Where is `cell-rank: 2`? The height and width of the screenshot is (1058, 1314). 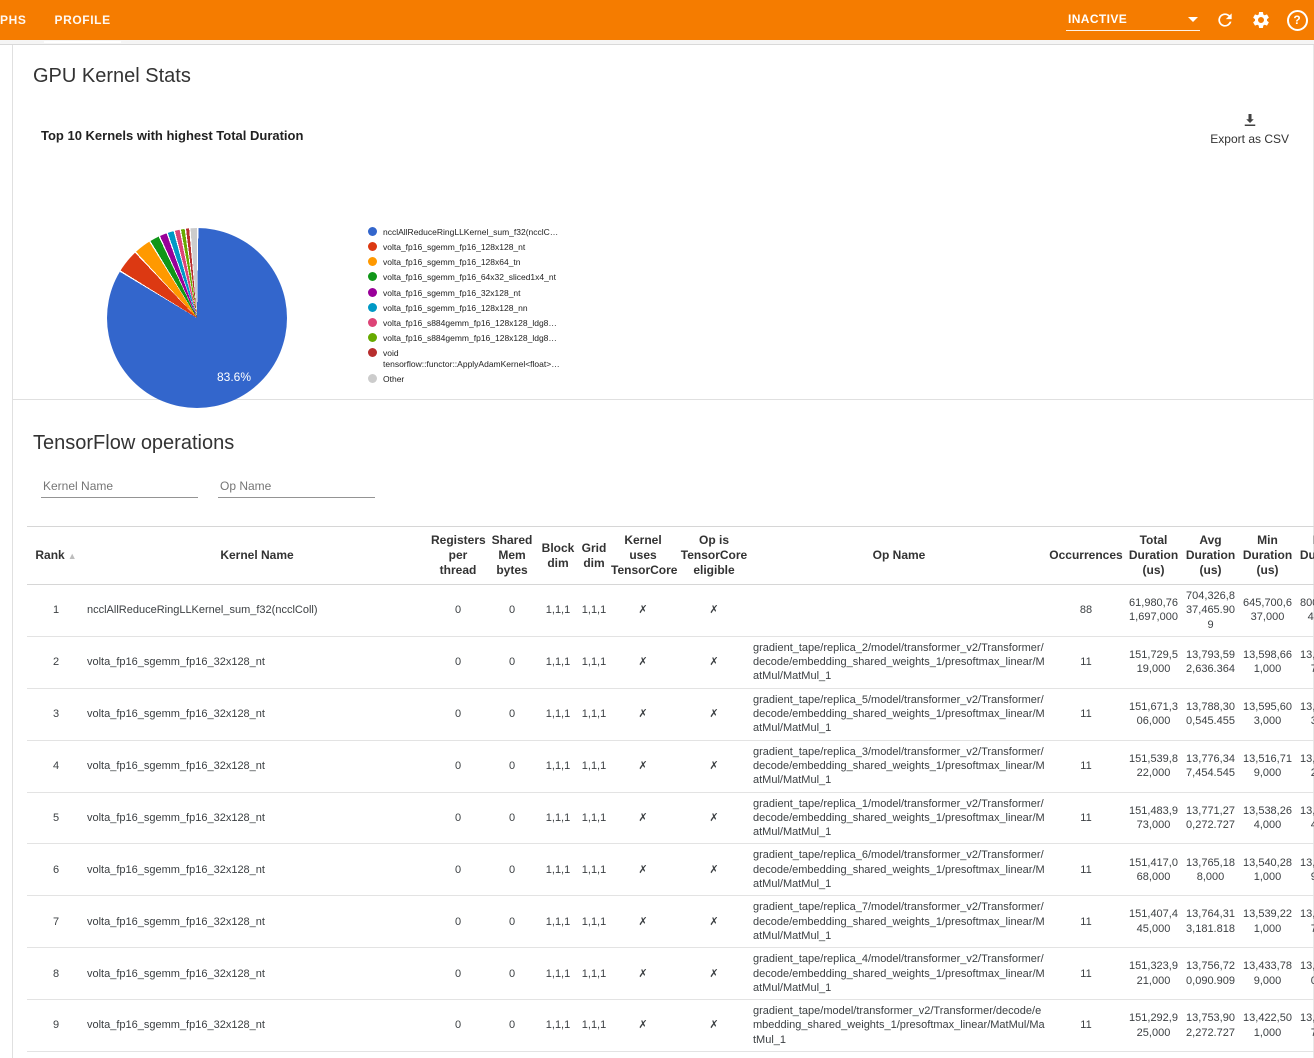 cell-rank: 2 is located at coordinates (56, 662).